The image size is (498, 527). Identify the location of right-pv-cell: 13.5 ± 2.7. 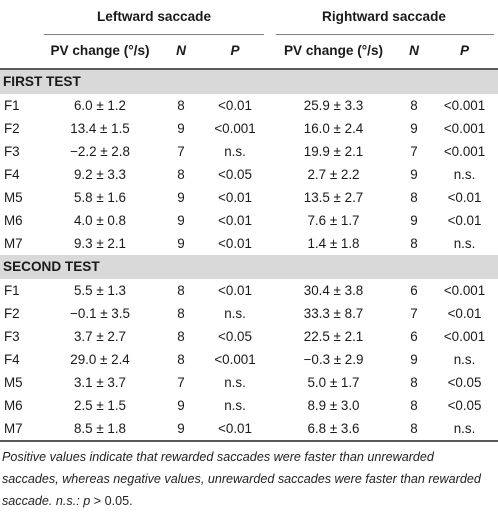
(333, 197).